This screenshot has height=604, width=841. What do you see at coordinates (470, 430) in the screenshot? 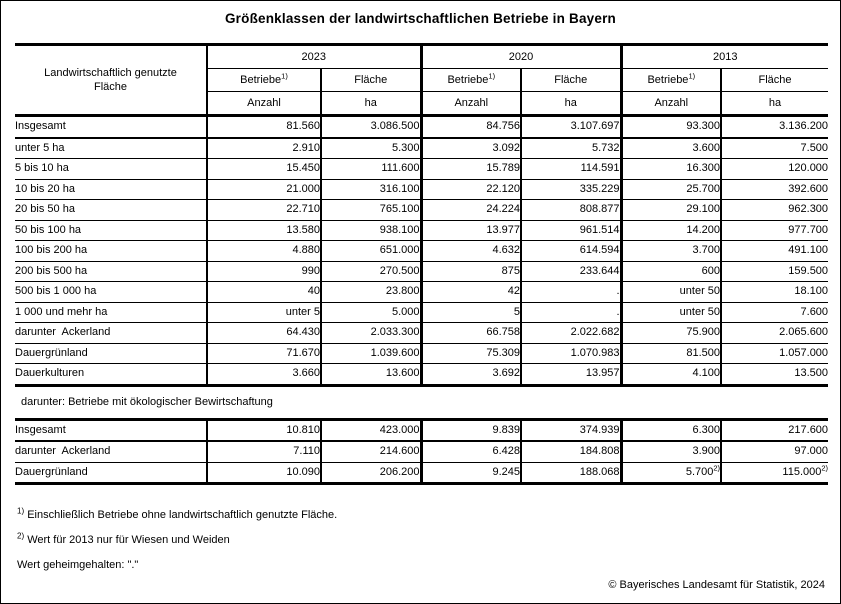
I see `cell-value: 9.839` at bounding box center [470, 430].